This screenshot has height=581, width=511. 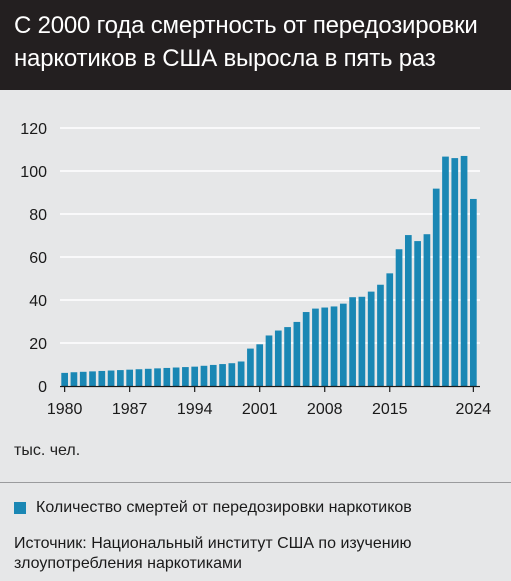 What do you see at coordinates (371, 338) in the screenshot?
I see `bar-2013` at bounding box center [371, 338].